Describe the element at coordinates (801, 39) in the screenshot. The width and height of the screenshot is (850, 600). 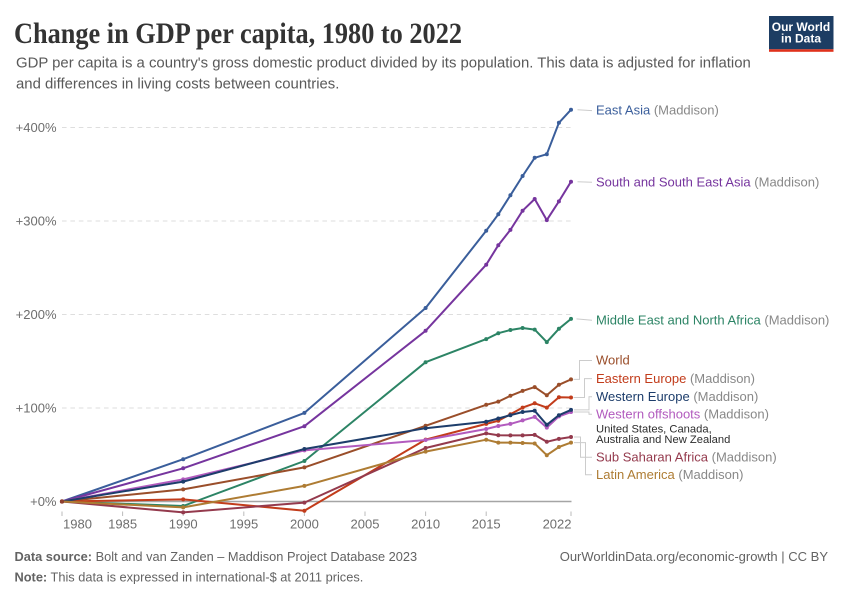
I see `svg-text: in Data` at that location.